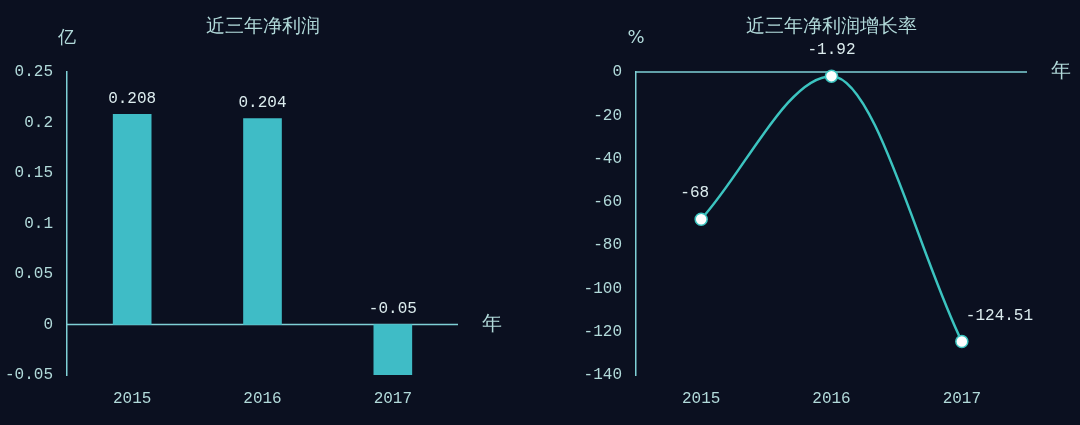 The height and width of the screenshot is (425, 1080). Describe the element at coordinates (33, 274) in the screenshot. I see `y-tick-label: 0.05` at that location.